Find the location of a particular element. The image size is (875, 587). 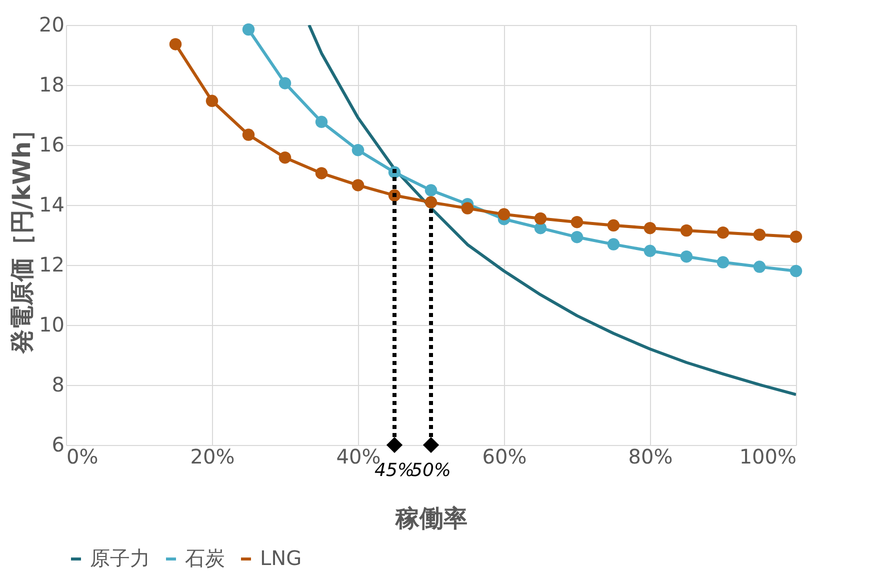

y-tick-label: 12 is located at coordinates (51, 264).